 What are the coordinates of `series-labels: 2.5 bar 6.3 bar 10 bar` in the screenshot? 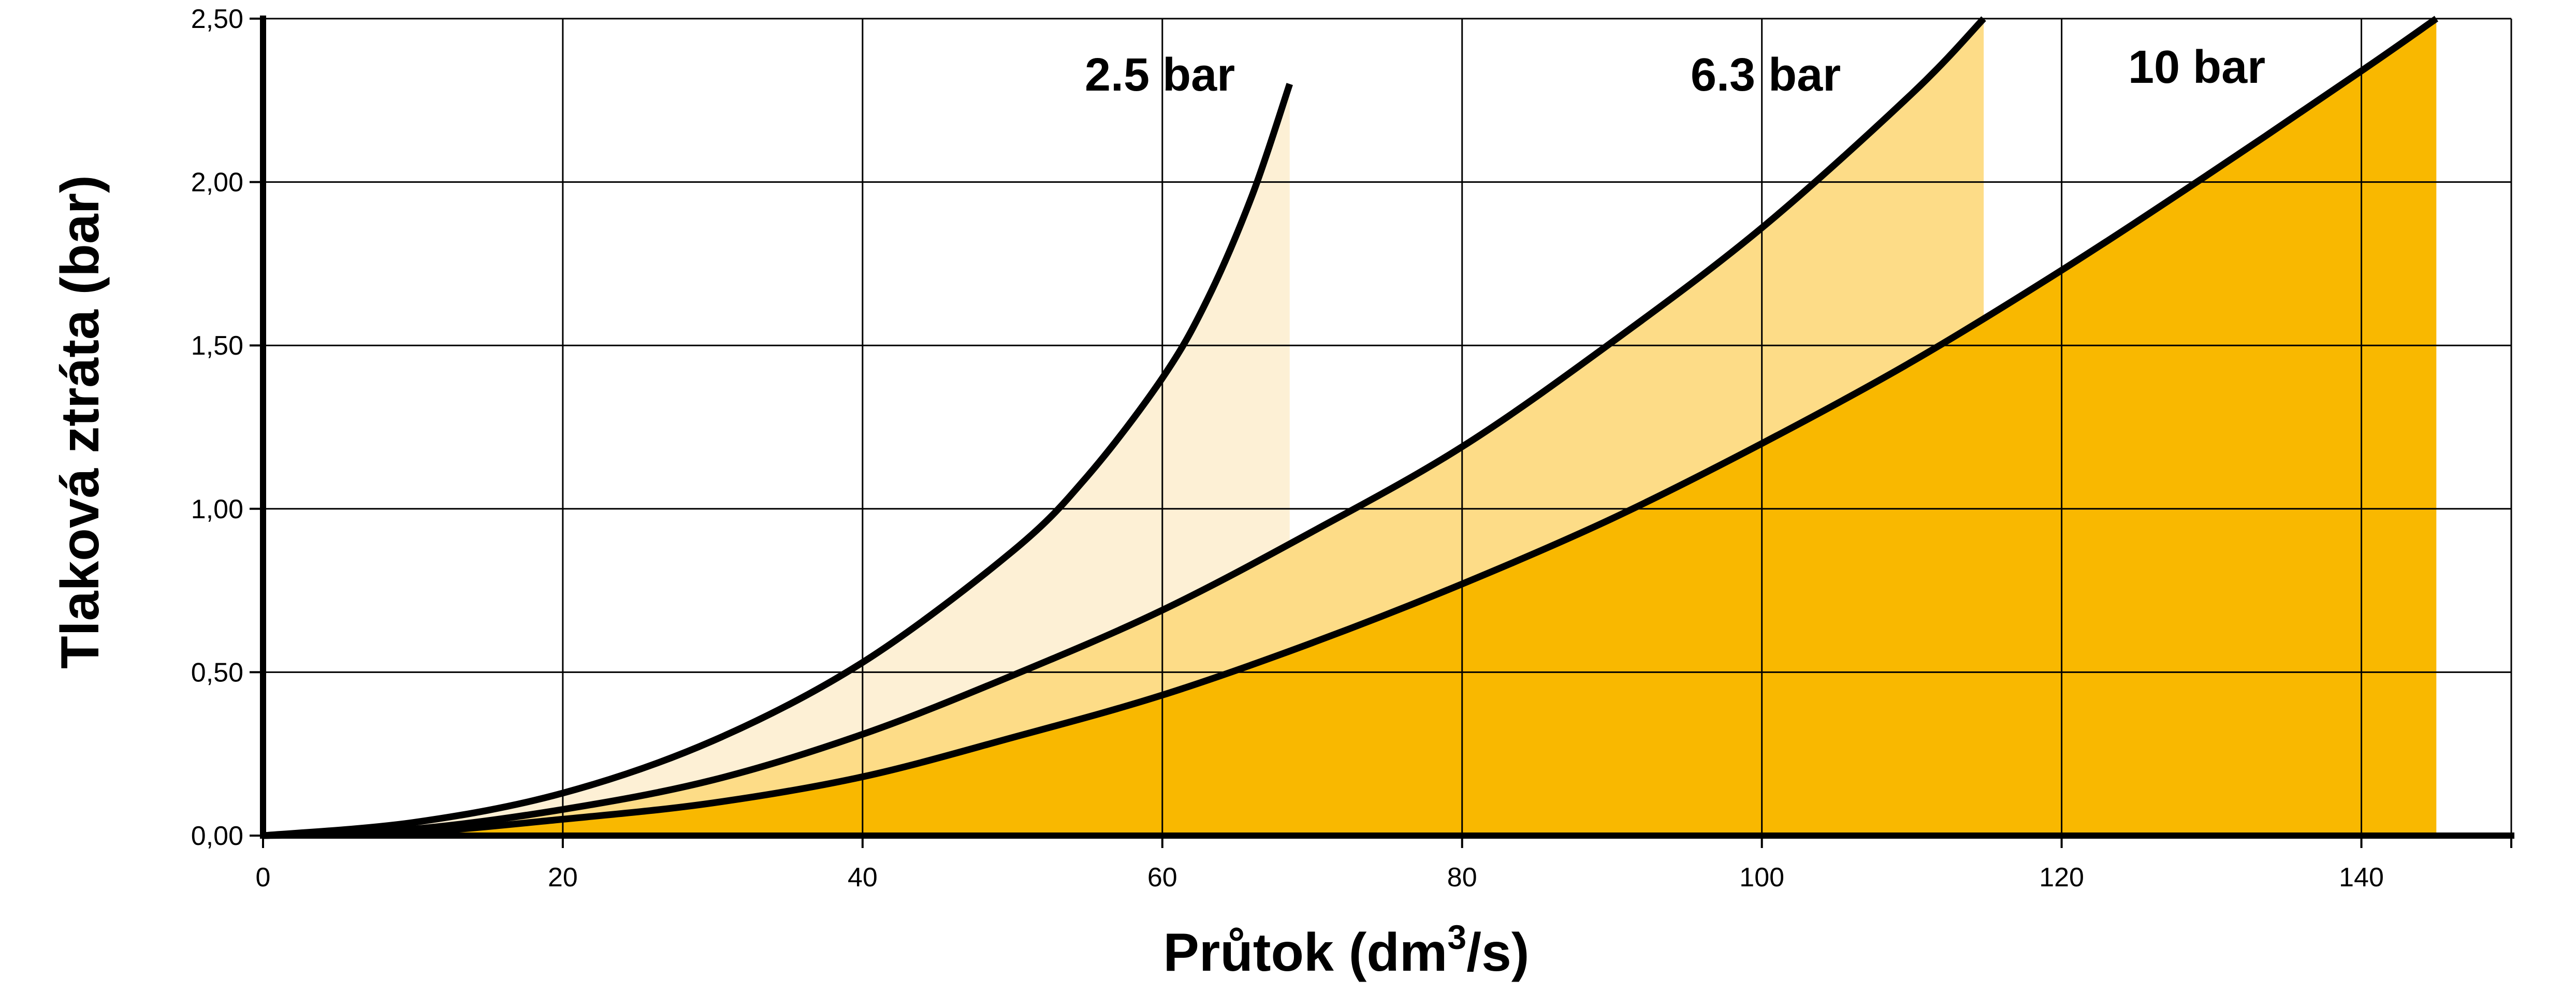 It's located at (1675, 71).